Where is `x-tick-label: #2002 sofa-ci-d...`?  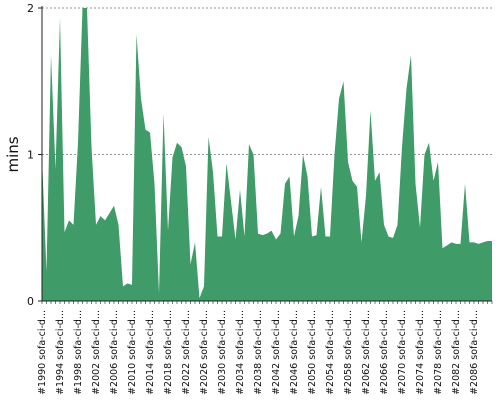 x-tick-label: #2002 sofa-ci-d... is located at coordinates (96, 352).